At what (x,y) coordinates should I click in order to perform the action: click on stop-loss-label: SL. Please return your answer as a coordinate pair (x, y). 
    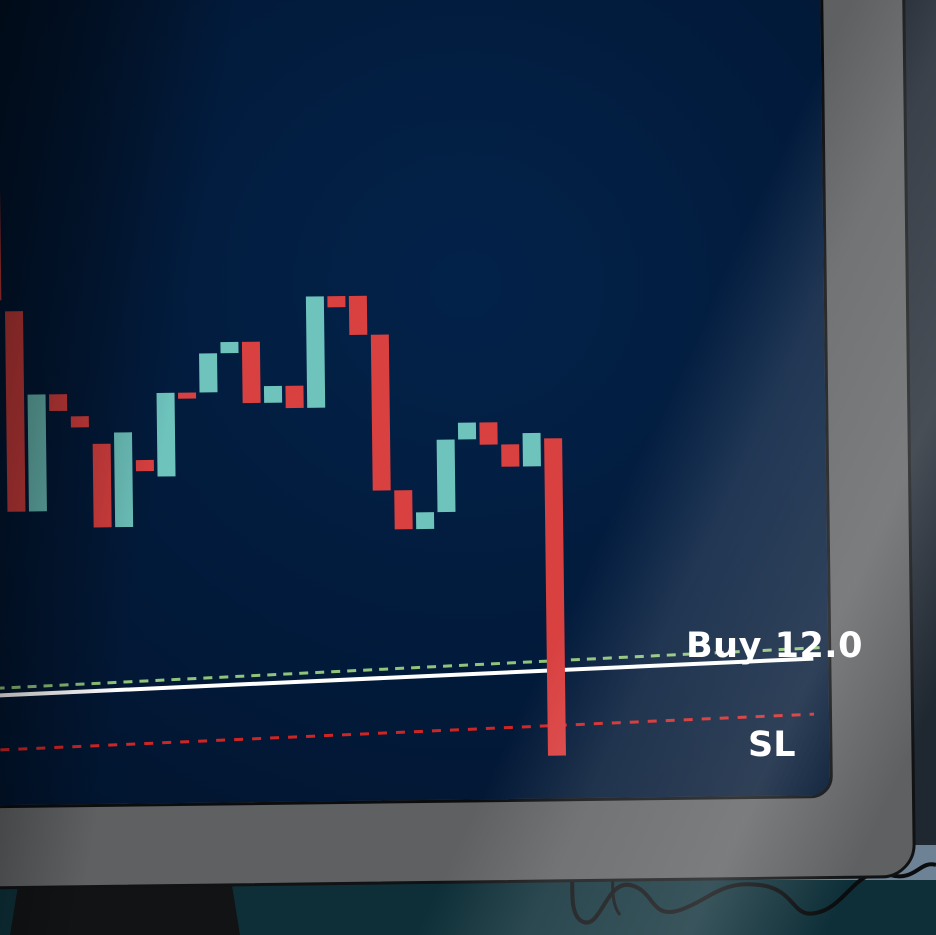
    Looking at the image, I should click on (772, 745).